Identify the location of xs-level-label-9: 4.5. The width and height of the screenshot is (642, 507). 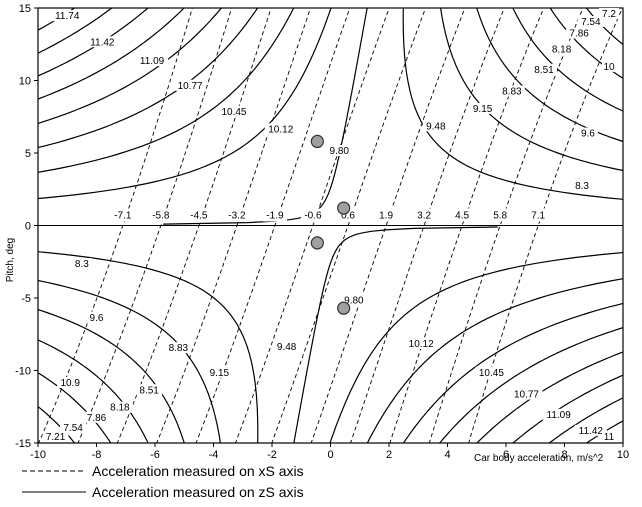
(462, 216).